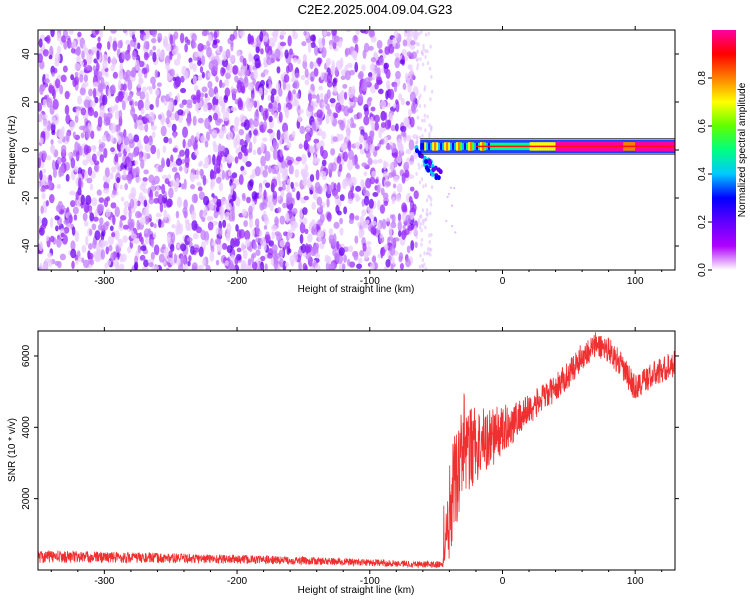  What do you see at coordinates (356, 289) in the screenshot?
I see `spectrogram-x-axis-label: Height of straight line (km)` at bounding box center [356, 289].